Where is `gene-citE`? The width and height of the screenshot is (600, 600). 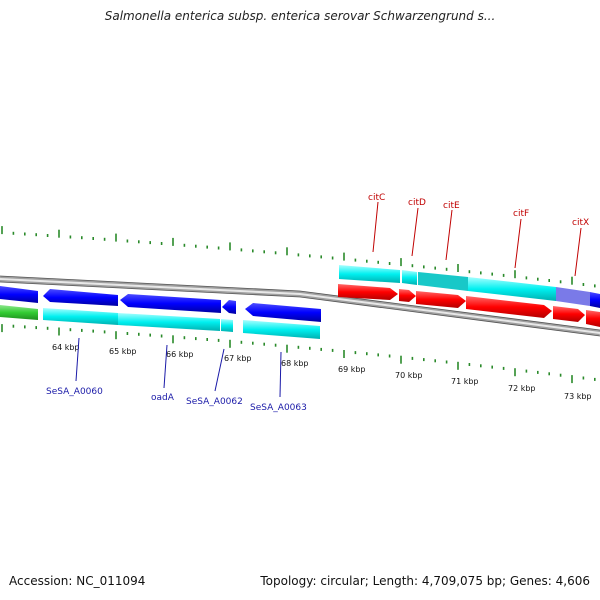
gene-citE is located at coordinates (441, 299).